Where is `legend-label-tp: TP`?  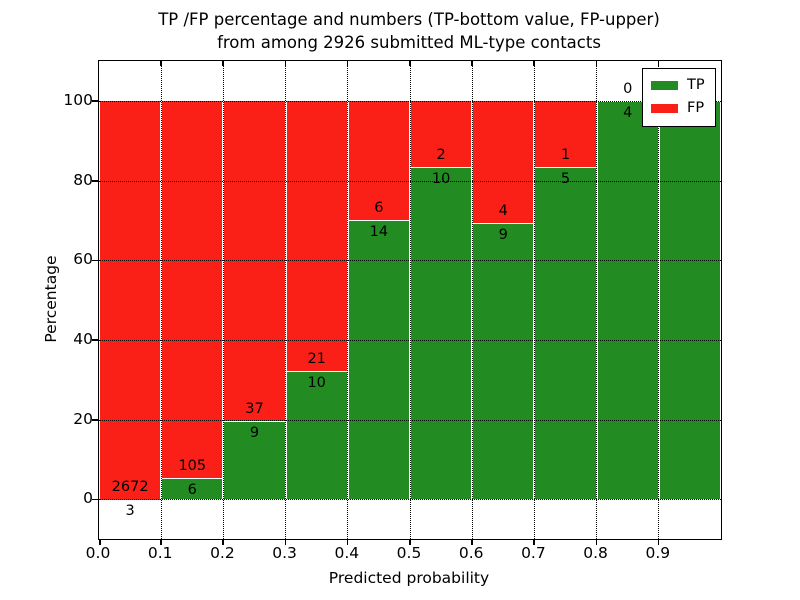
legend-label-tp: TP is located at coordinates (696, 85).